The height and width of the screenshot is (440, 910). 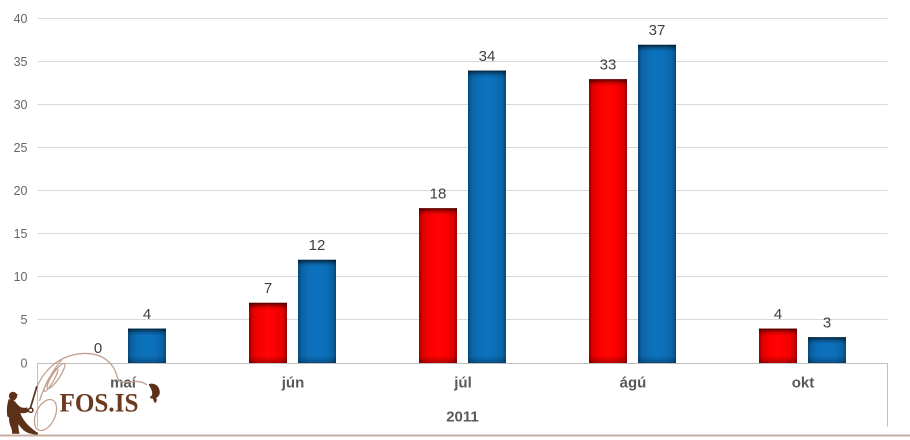 I want to click on svg-text: 40, so click(x=21, y=19).